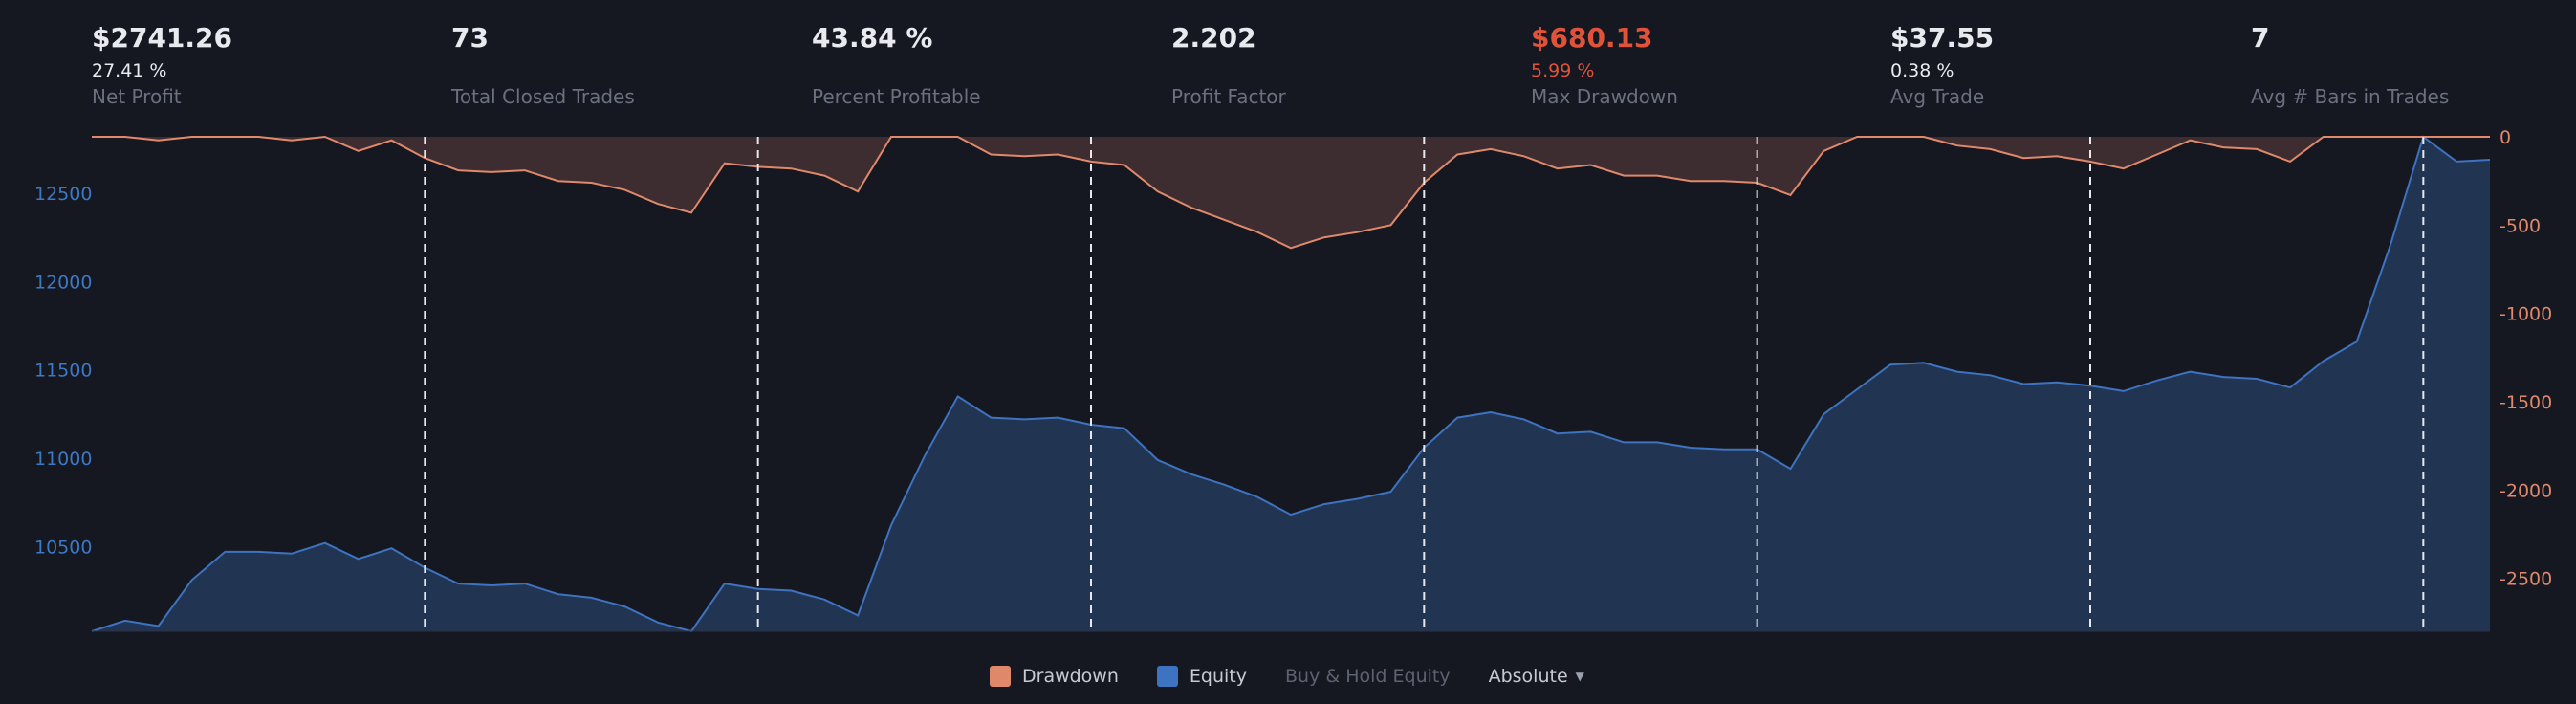  What do you see at coordinates (1167, 676) in the screenshot?
I see `equity-swatch` at bounding box center [1167, 676].